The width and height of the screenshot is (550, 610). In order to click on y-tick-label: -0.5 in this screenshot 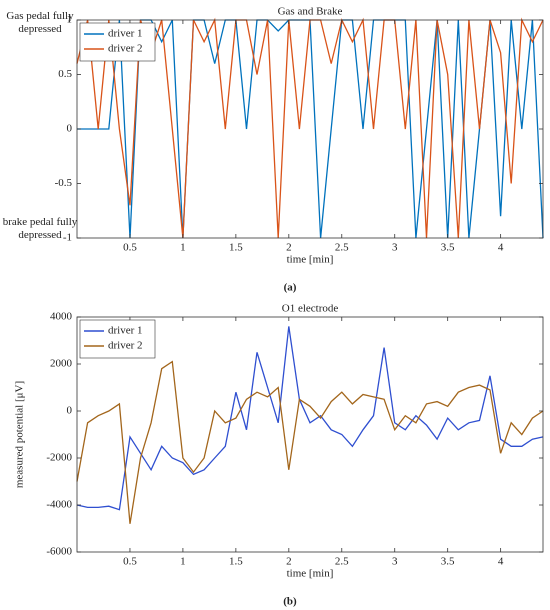, I will do `click(64, 183)`.